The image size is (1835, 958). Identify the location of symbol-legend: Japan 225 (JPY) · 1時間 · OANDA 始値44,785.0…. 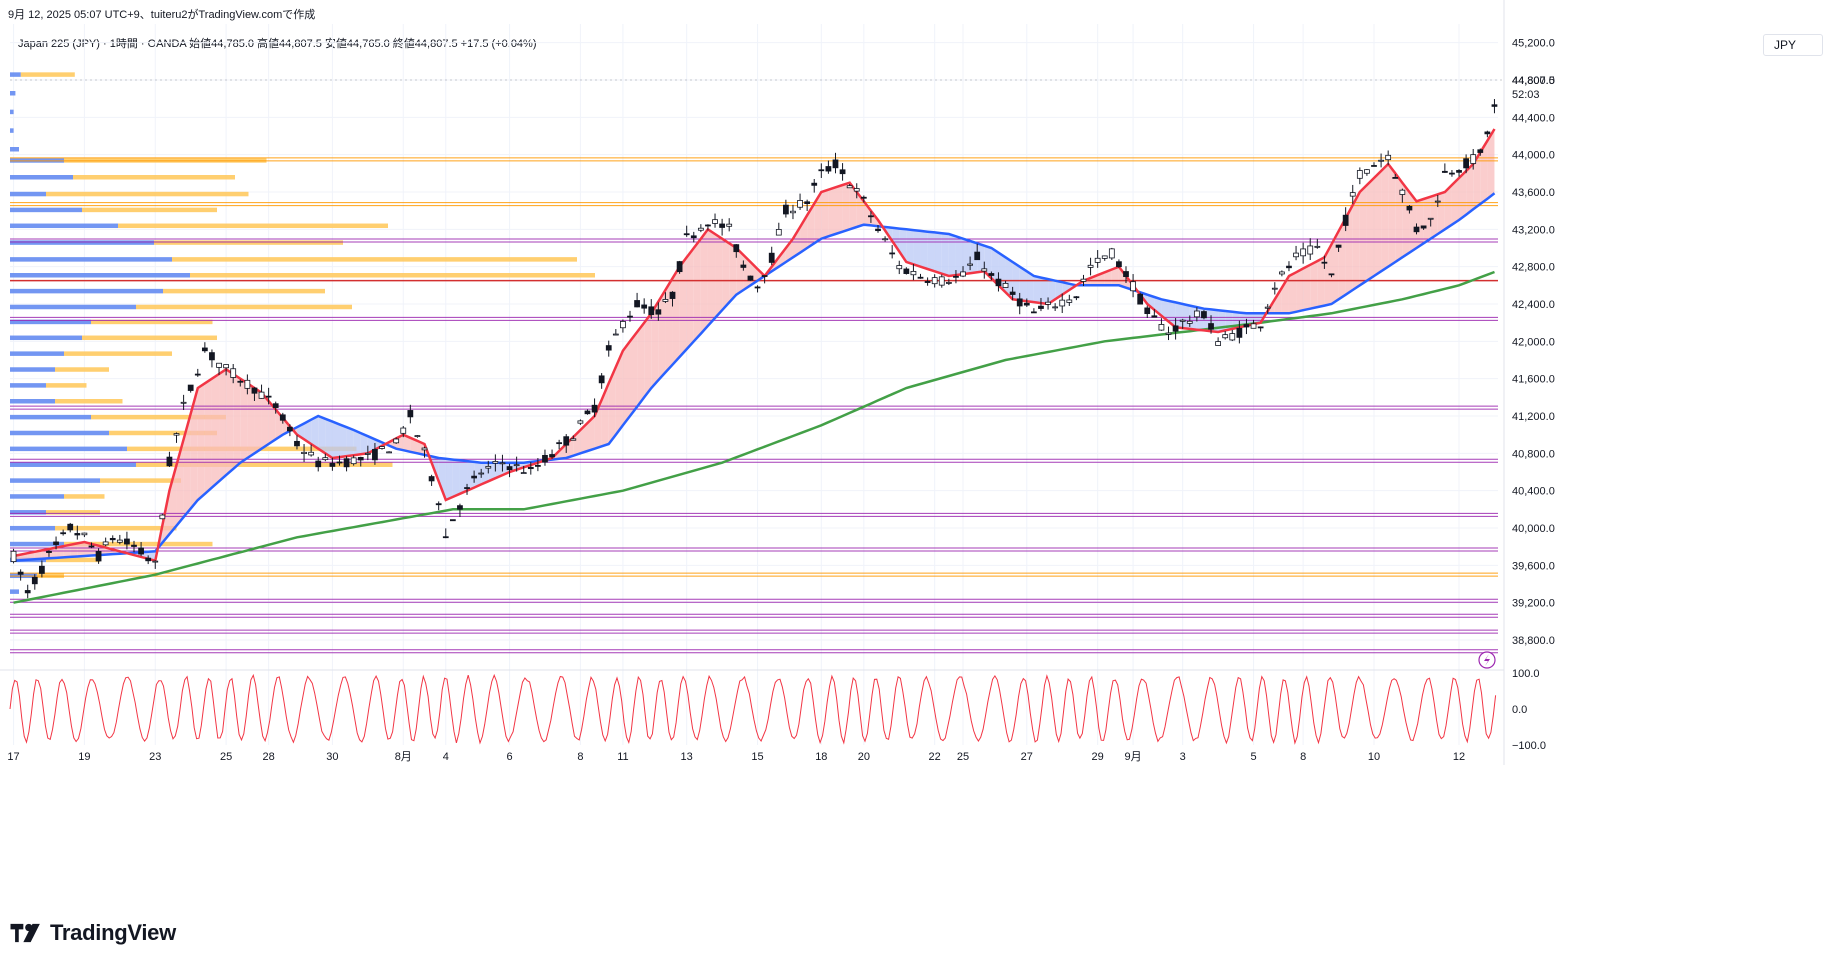
(277, 44).